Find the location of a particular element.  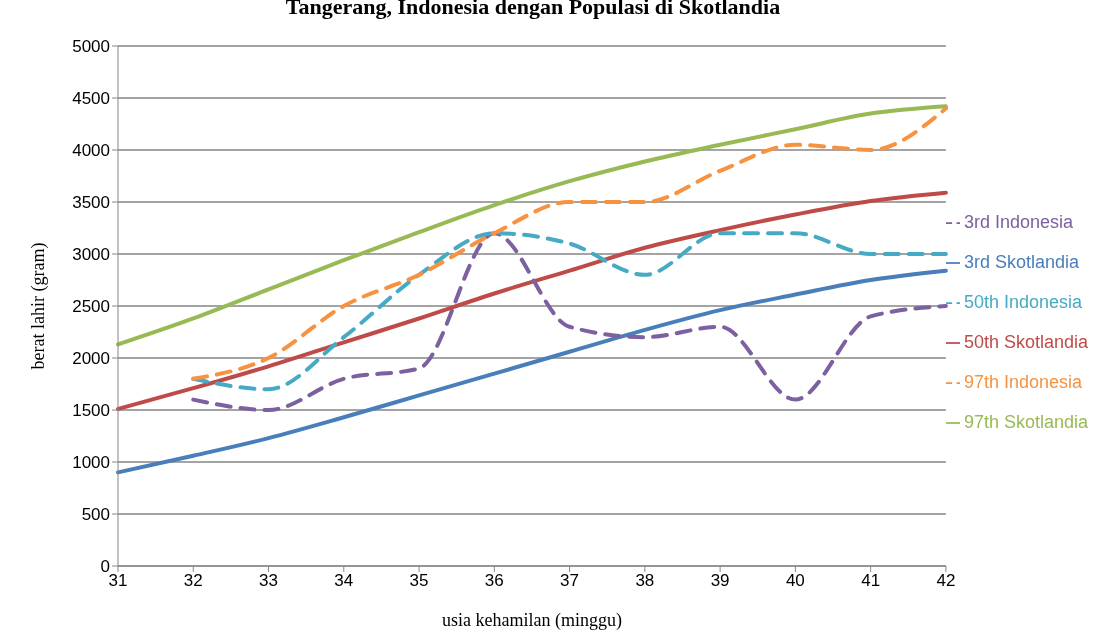

y-tick-label: 4000 is located at coordinates (91, 151).